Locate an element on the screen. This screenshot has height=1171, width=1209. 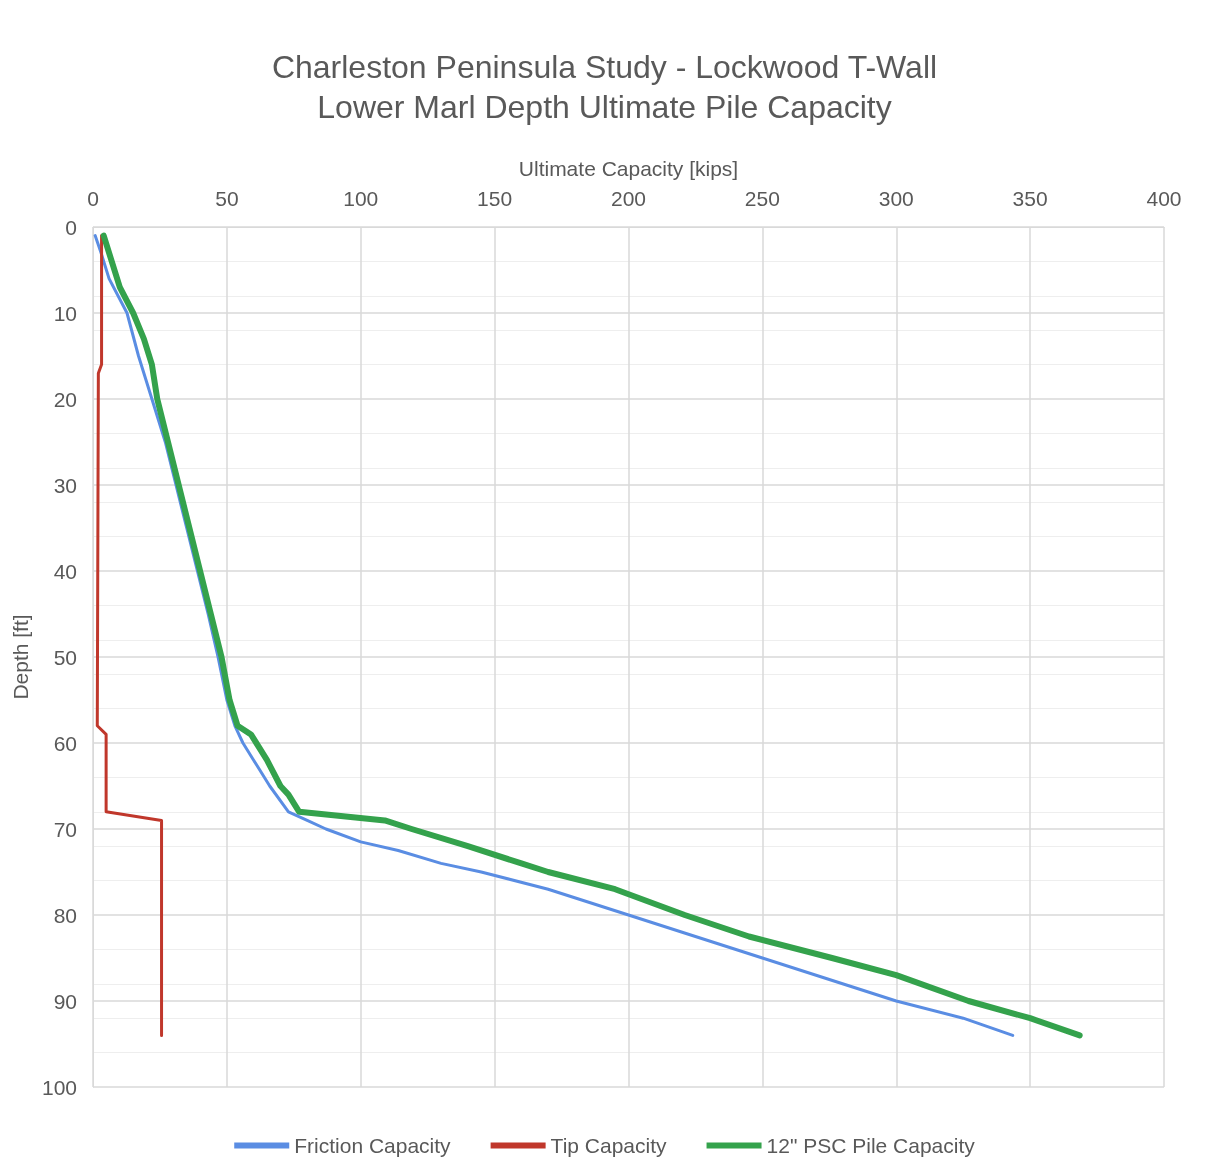
chart-title: Charleston Peninsula Study - Lockwood T-Wall Lower Marl Depth Ultimate Pile Capacity is located at coordinates (604, 87).